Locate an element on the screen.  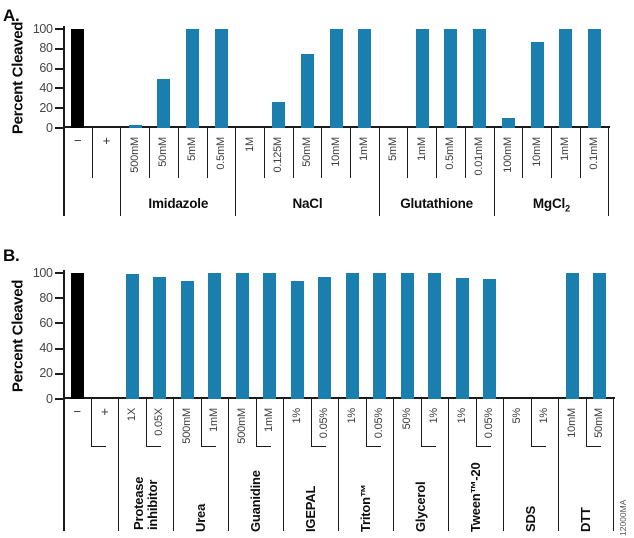
bar-100mM is located at coordinates (508, 123).